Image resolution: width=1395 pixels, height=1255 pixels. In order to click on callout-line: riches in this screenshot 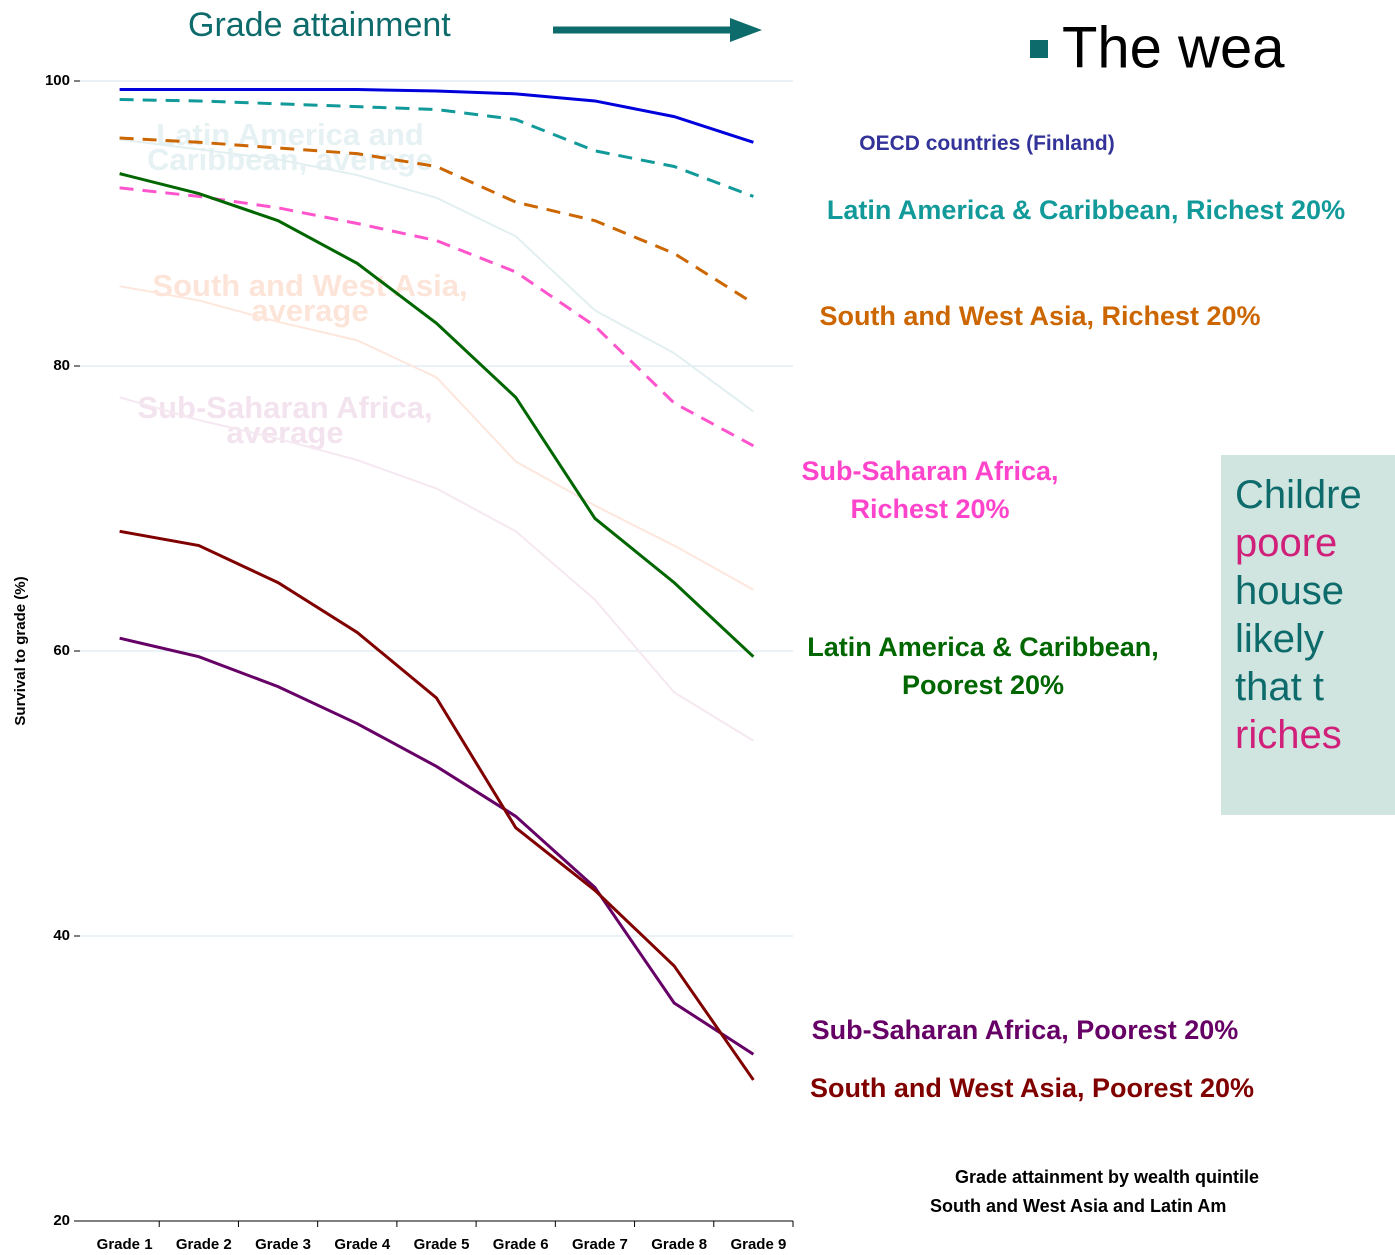, I will do `click(1288, 735)`.